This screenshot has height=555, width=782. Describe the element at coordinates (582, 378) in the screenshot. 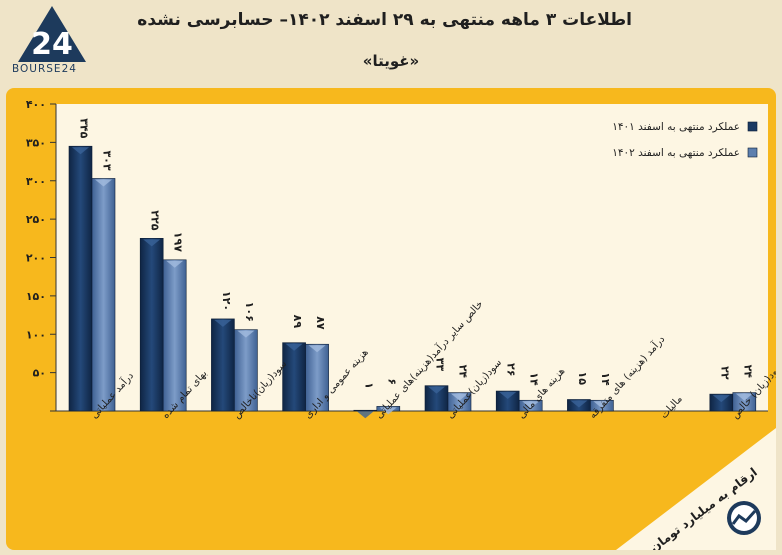

I see `bar-value-label: ۱۵` at that location.